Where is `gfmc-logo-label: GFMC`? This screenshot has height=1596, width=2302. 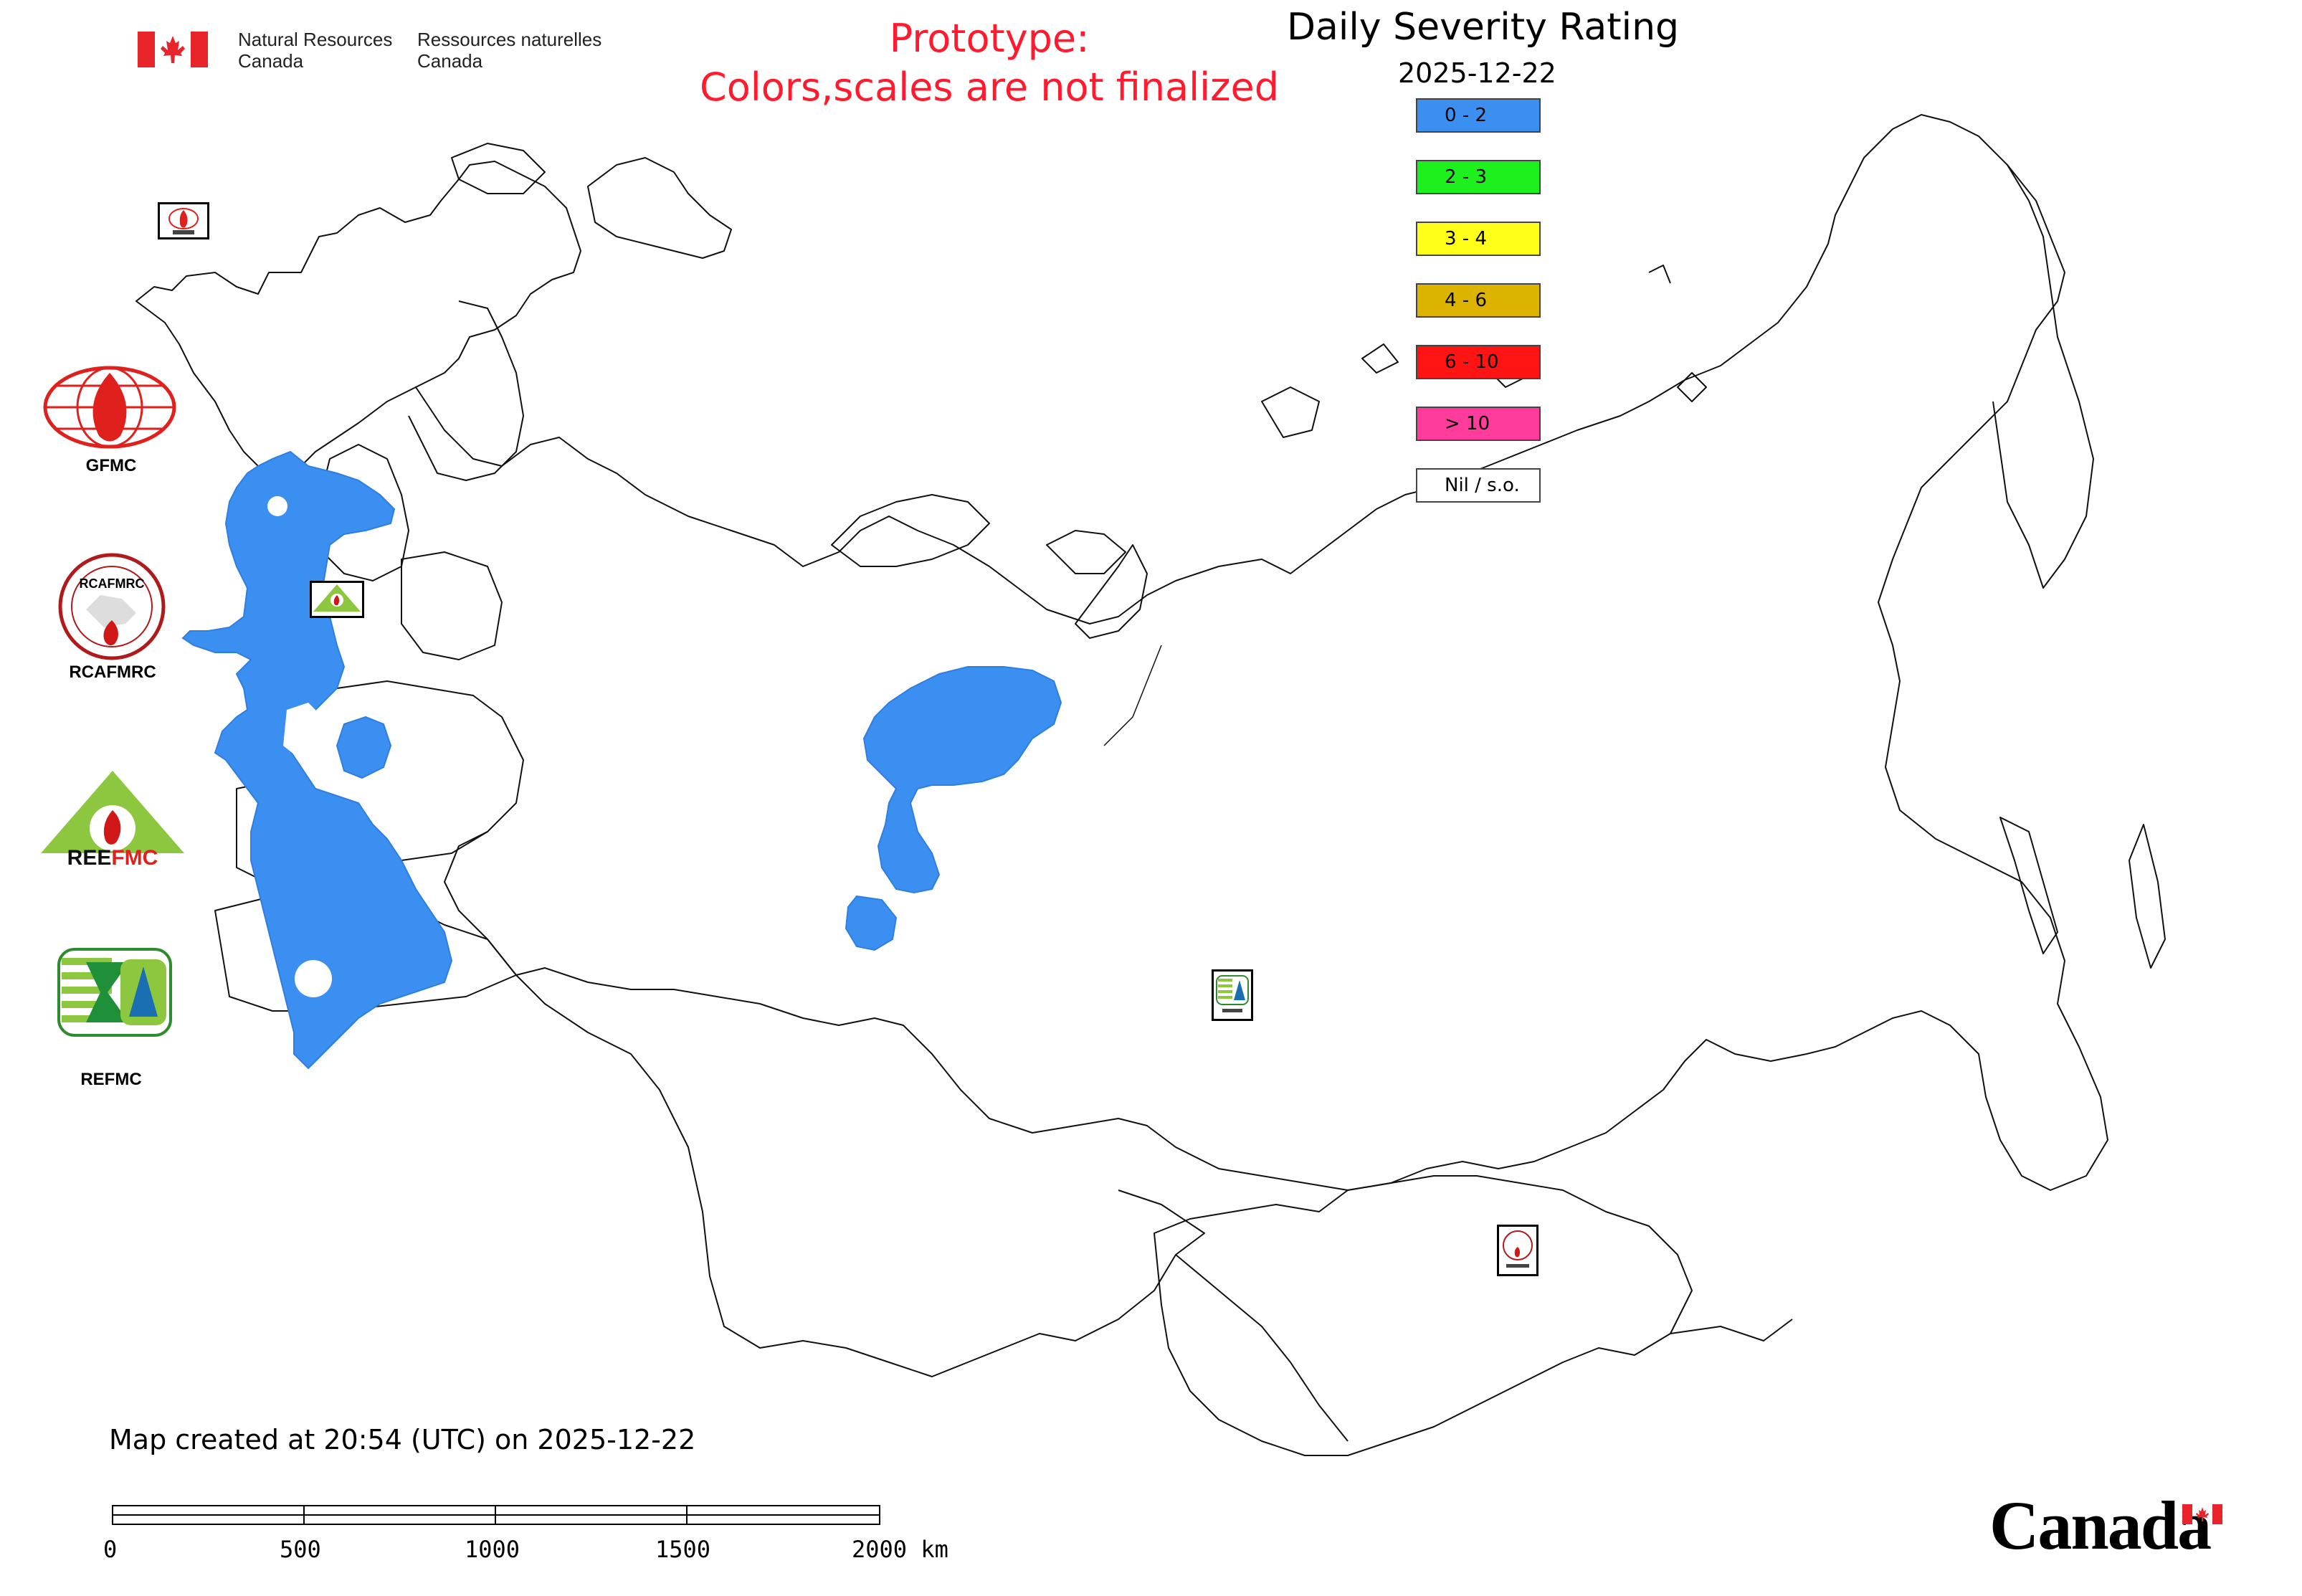
gfmc-logo-label: GFMC is located at coordinates (111, 465).